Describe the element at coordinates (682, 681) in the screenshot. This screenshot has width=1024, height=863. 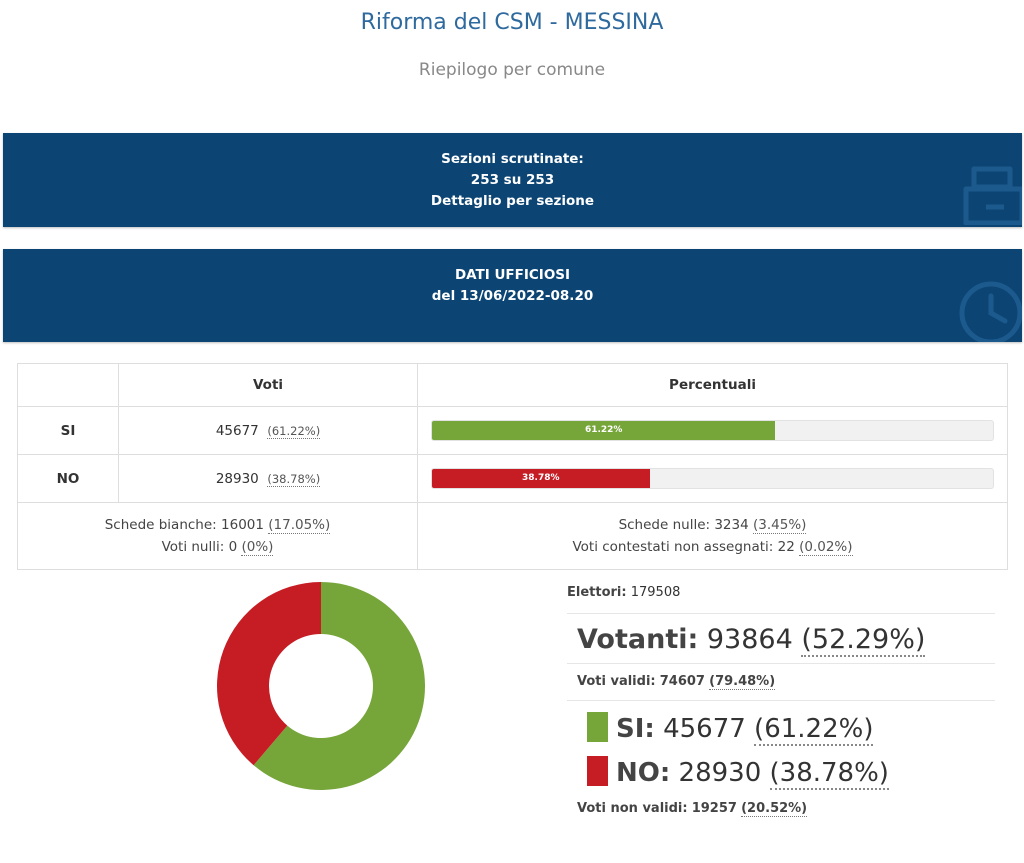
I see `voti-validi-value: 74607` at that location.